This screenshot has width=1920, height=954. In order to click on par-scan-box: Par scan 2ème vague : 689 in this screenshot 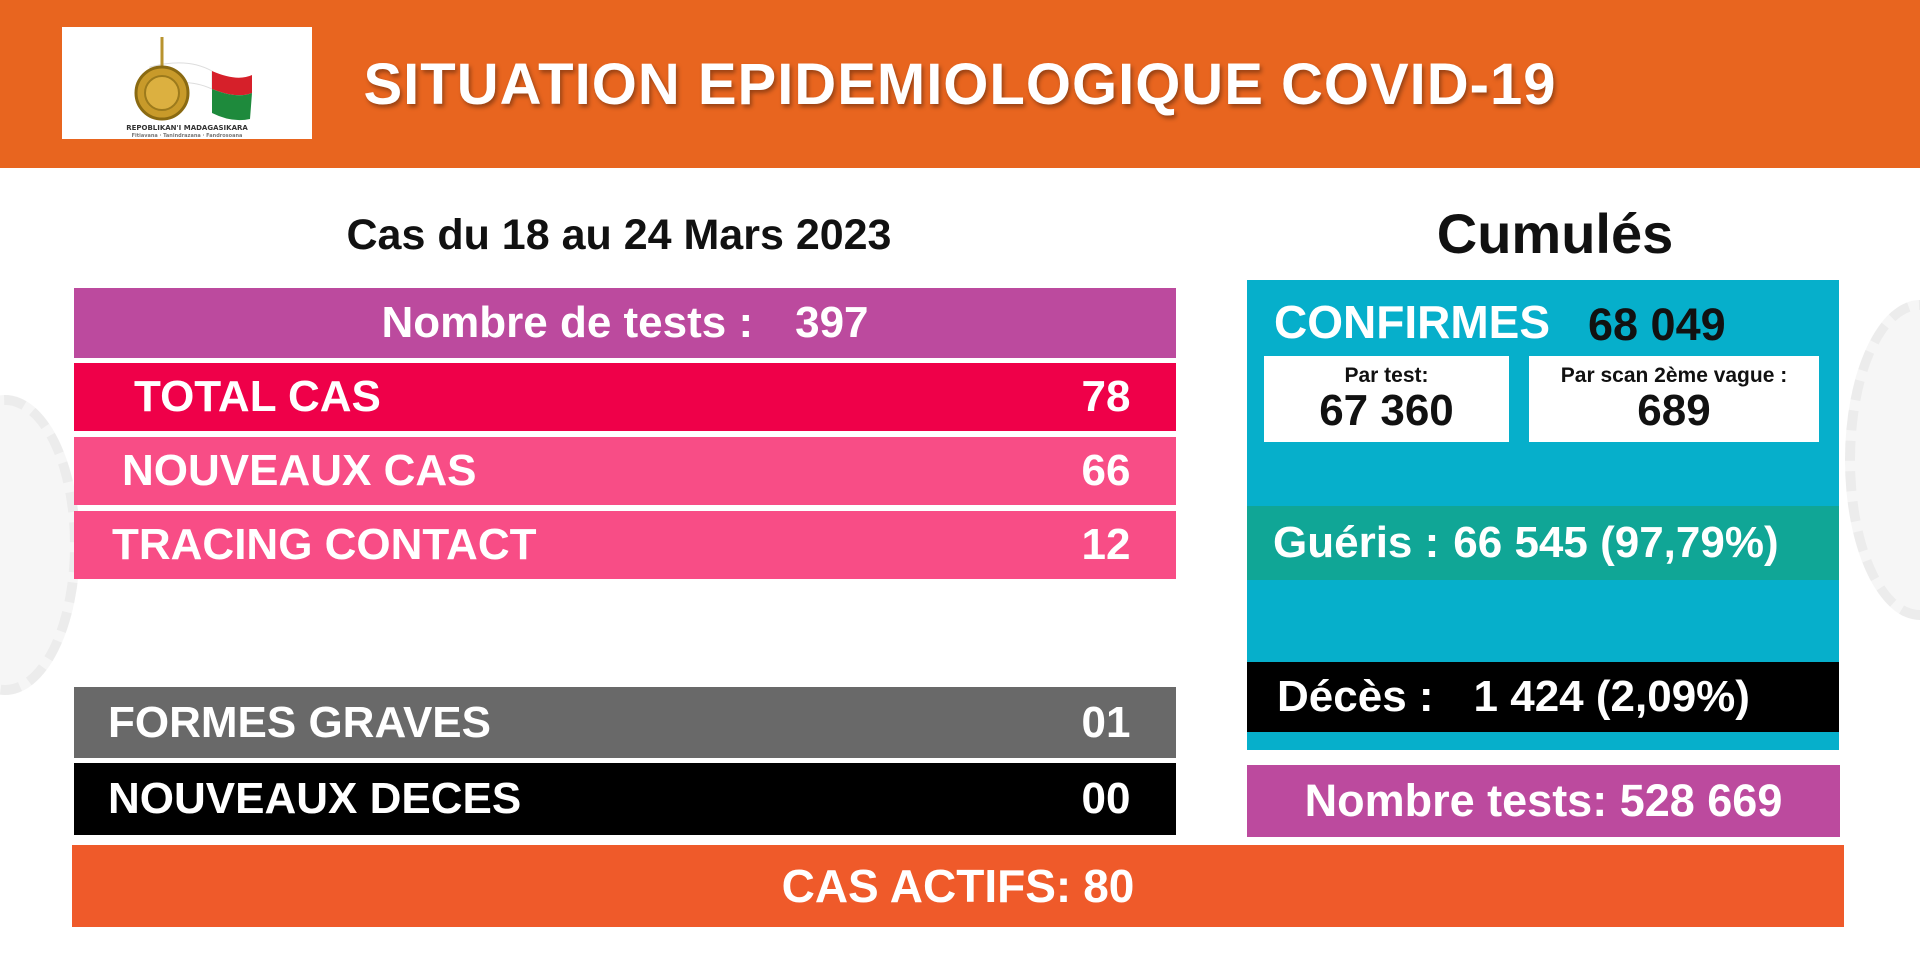, I will do `click(1674, 399)`.